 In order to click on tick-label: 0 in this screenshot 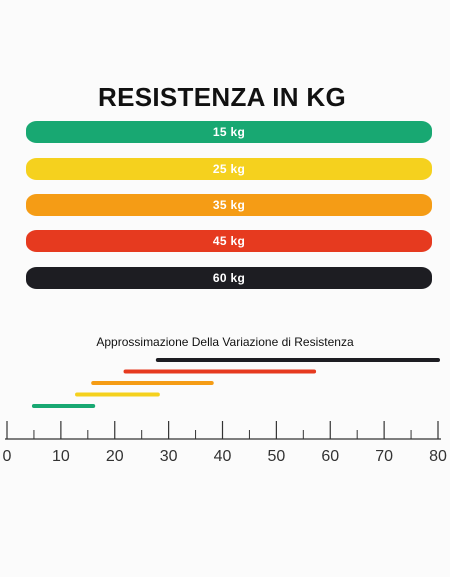, I will do `click(7, 456)`.